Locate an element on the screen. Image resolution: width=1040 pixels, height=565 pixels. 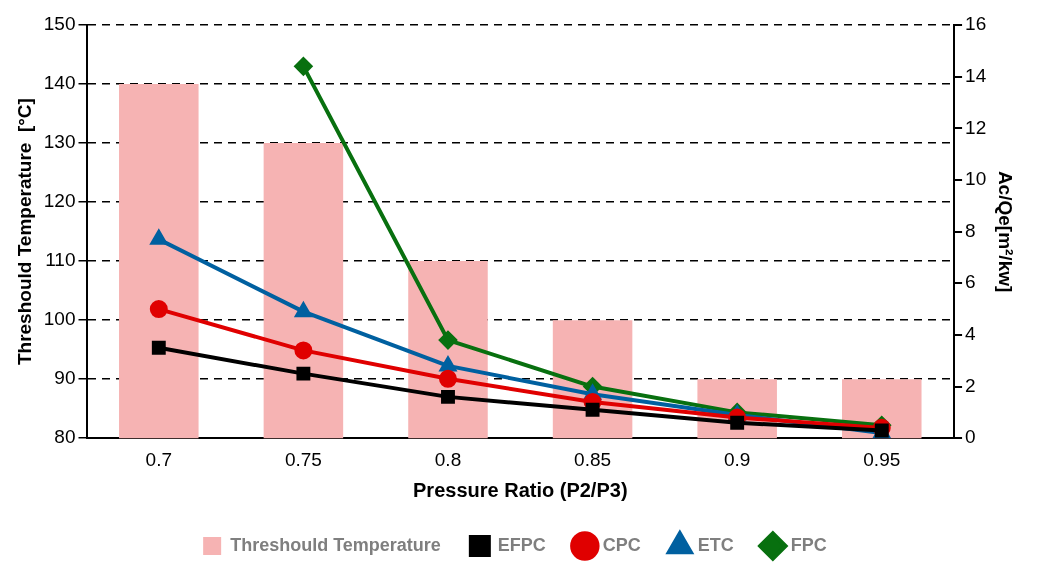
legend-label: ETC is located at coordinates (715, 544).